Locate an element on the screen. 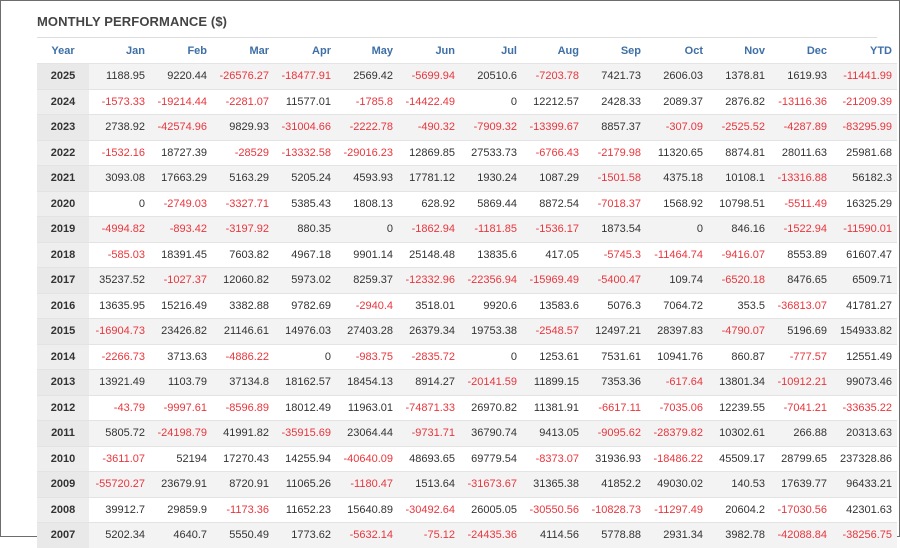  month-cell: 4375.18 is located at coordinates (677, 178).